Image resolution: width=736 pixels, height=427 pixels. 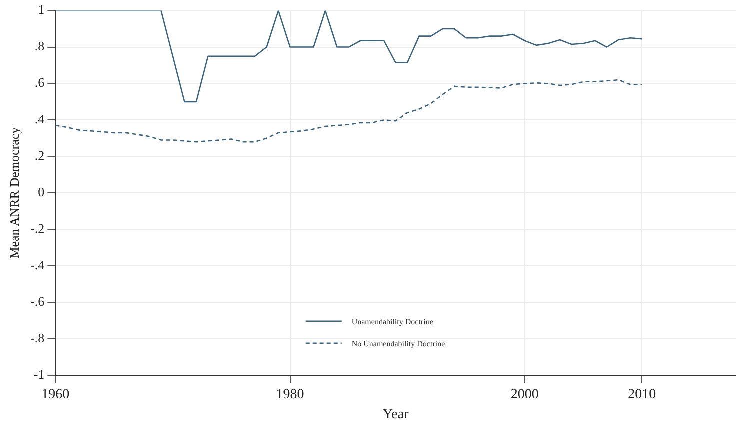 What do you see at coordinates (524, 394) in the screenshot?
I see `x-tick-label: 2000` at bounding box center [524, 394].